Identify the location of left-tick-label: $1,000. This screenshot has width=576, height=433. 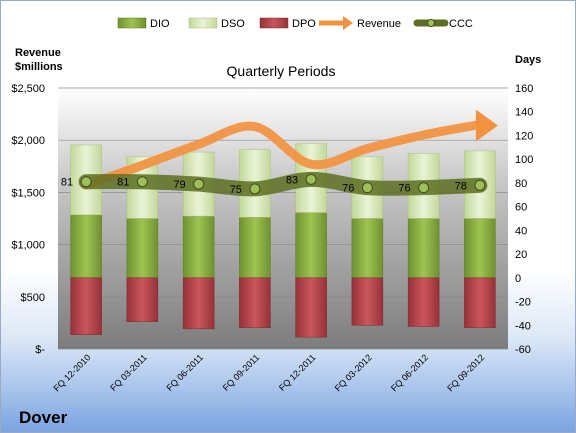
(28, 246).